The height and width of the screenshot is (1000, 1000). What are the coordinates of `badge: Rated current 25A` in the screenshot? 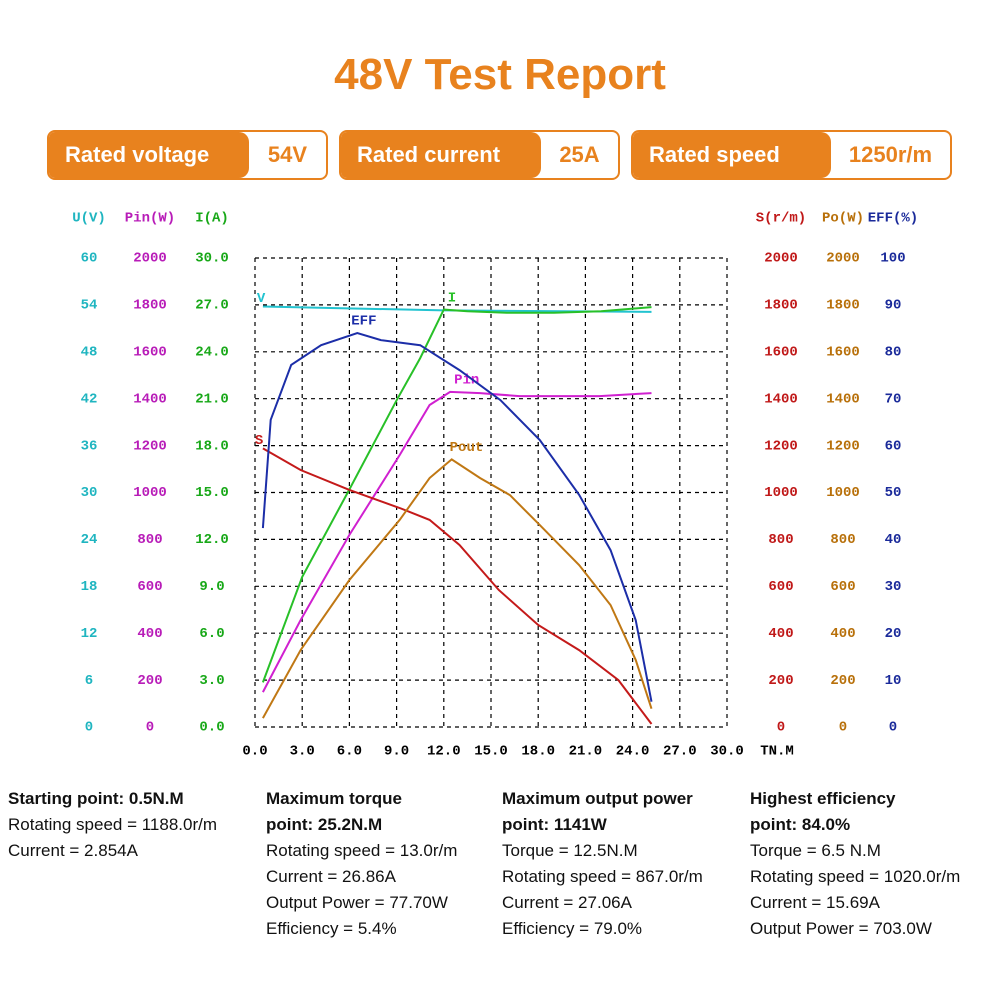 It's located at (479, 155).